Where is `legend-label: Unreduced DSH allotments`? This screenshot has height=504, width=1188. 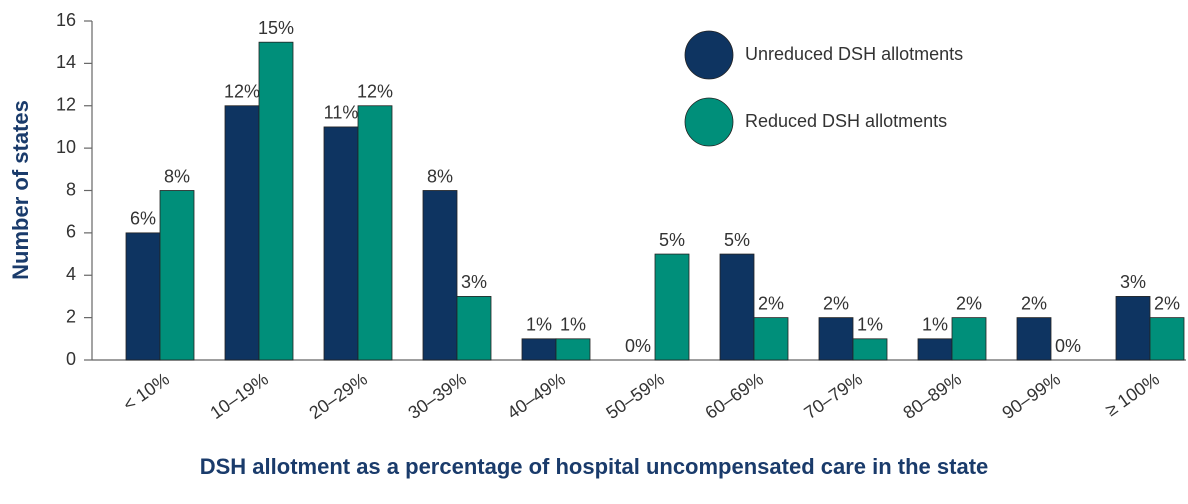 legend-label: Unreduced DSH allotments is located at coordinates (854, 54).